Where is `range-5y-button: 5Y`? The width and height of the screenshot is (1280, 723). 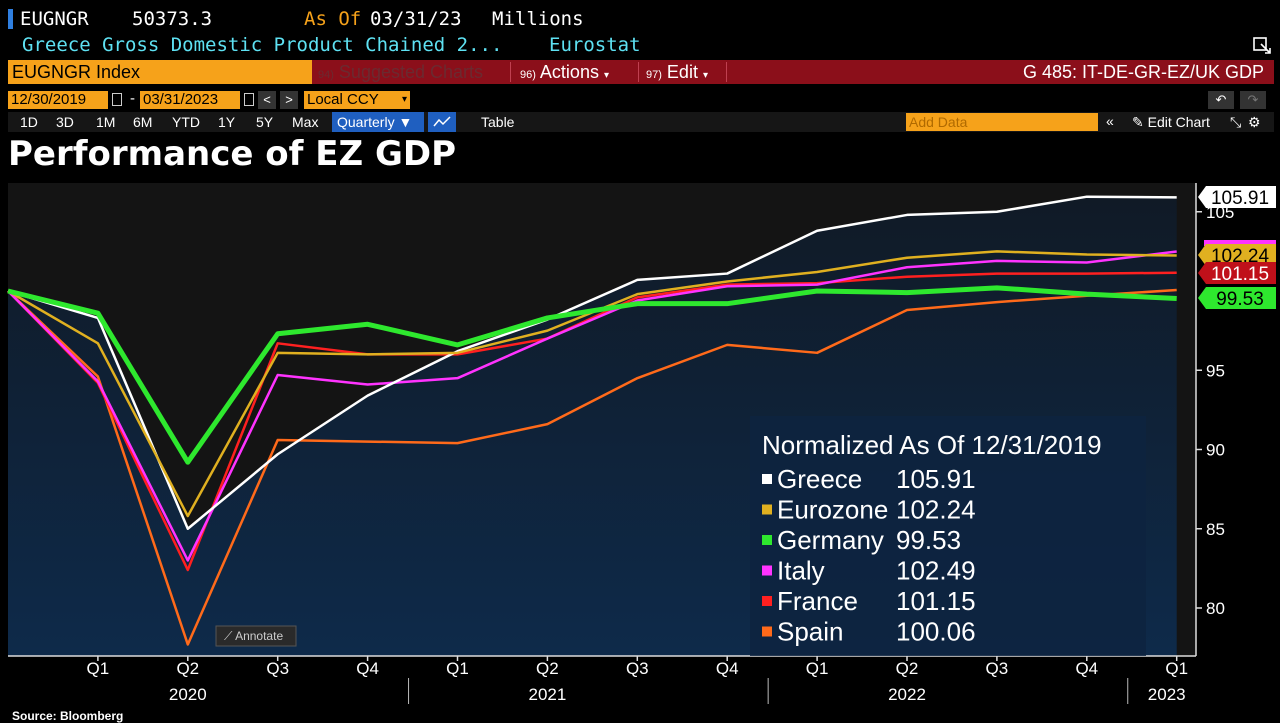 range-5y-button: 5Y is located at coordinates (265, 122).